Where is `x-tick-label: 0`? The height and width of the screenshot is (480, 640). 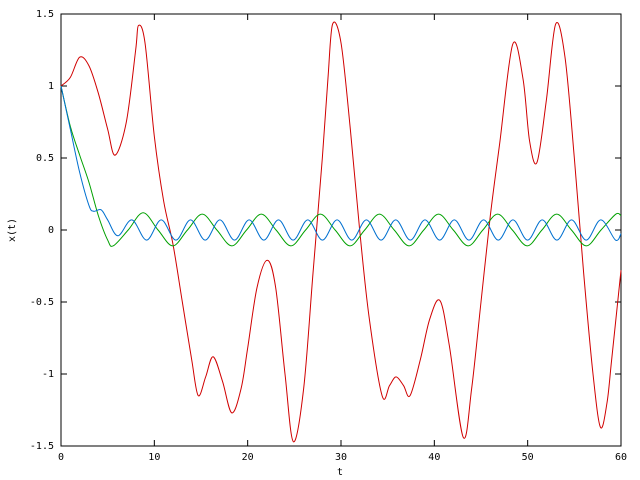
x-tick-label: 0 is located at coordinates (61, 457).